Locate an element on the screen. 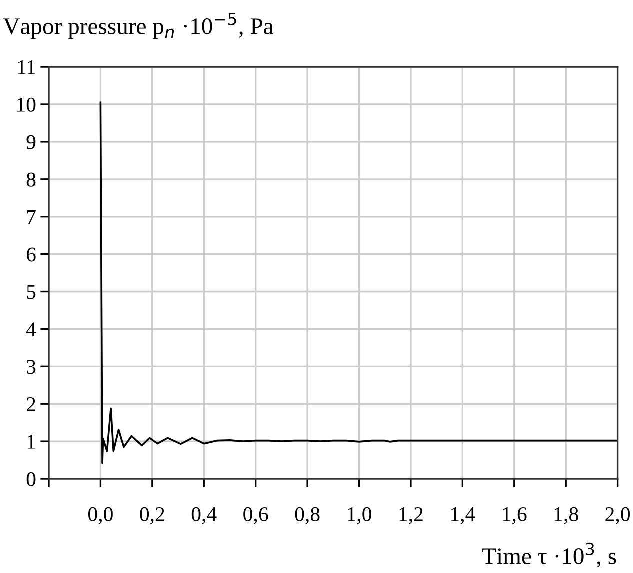 This screenshot has height=573, width=633. y-tick-label: 5 is located at coordinates (31, 292).